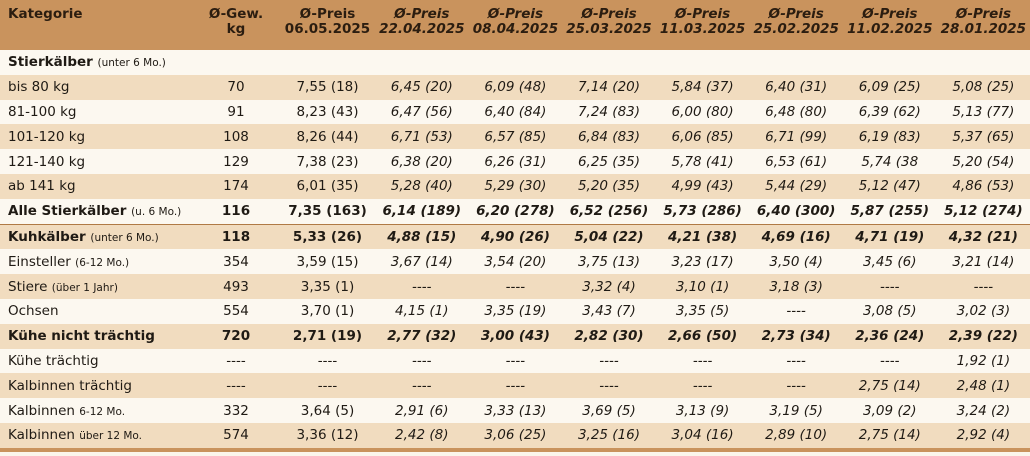 The image size is (1030, 456). I want to click on row-weight: 116, so click(236, 211).